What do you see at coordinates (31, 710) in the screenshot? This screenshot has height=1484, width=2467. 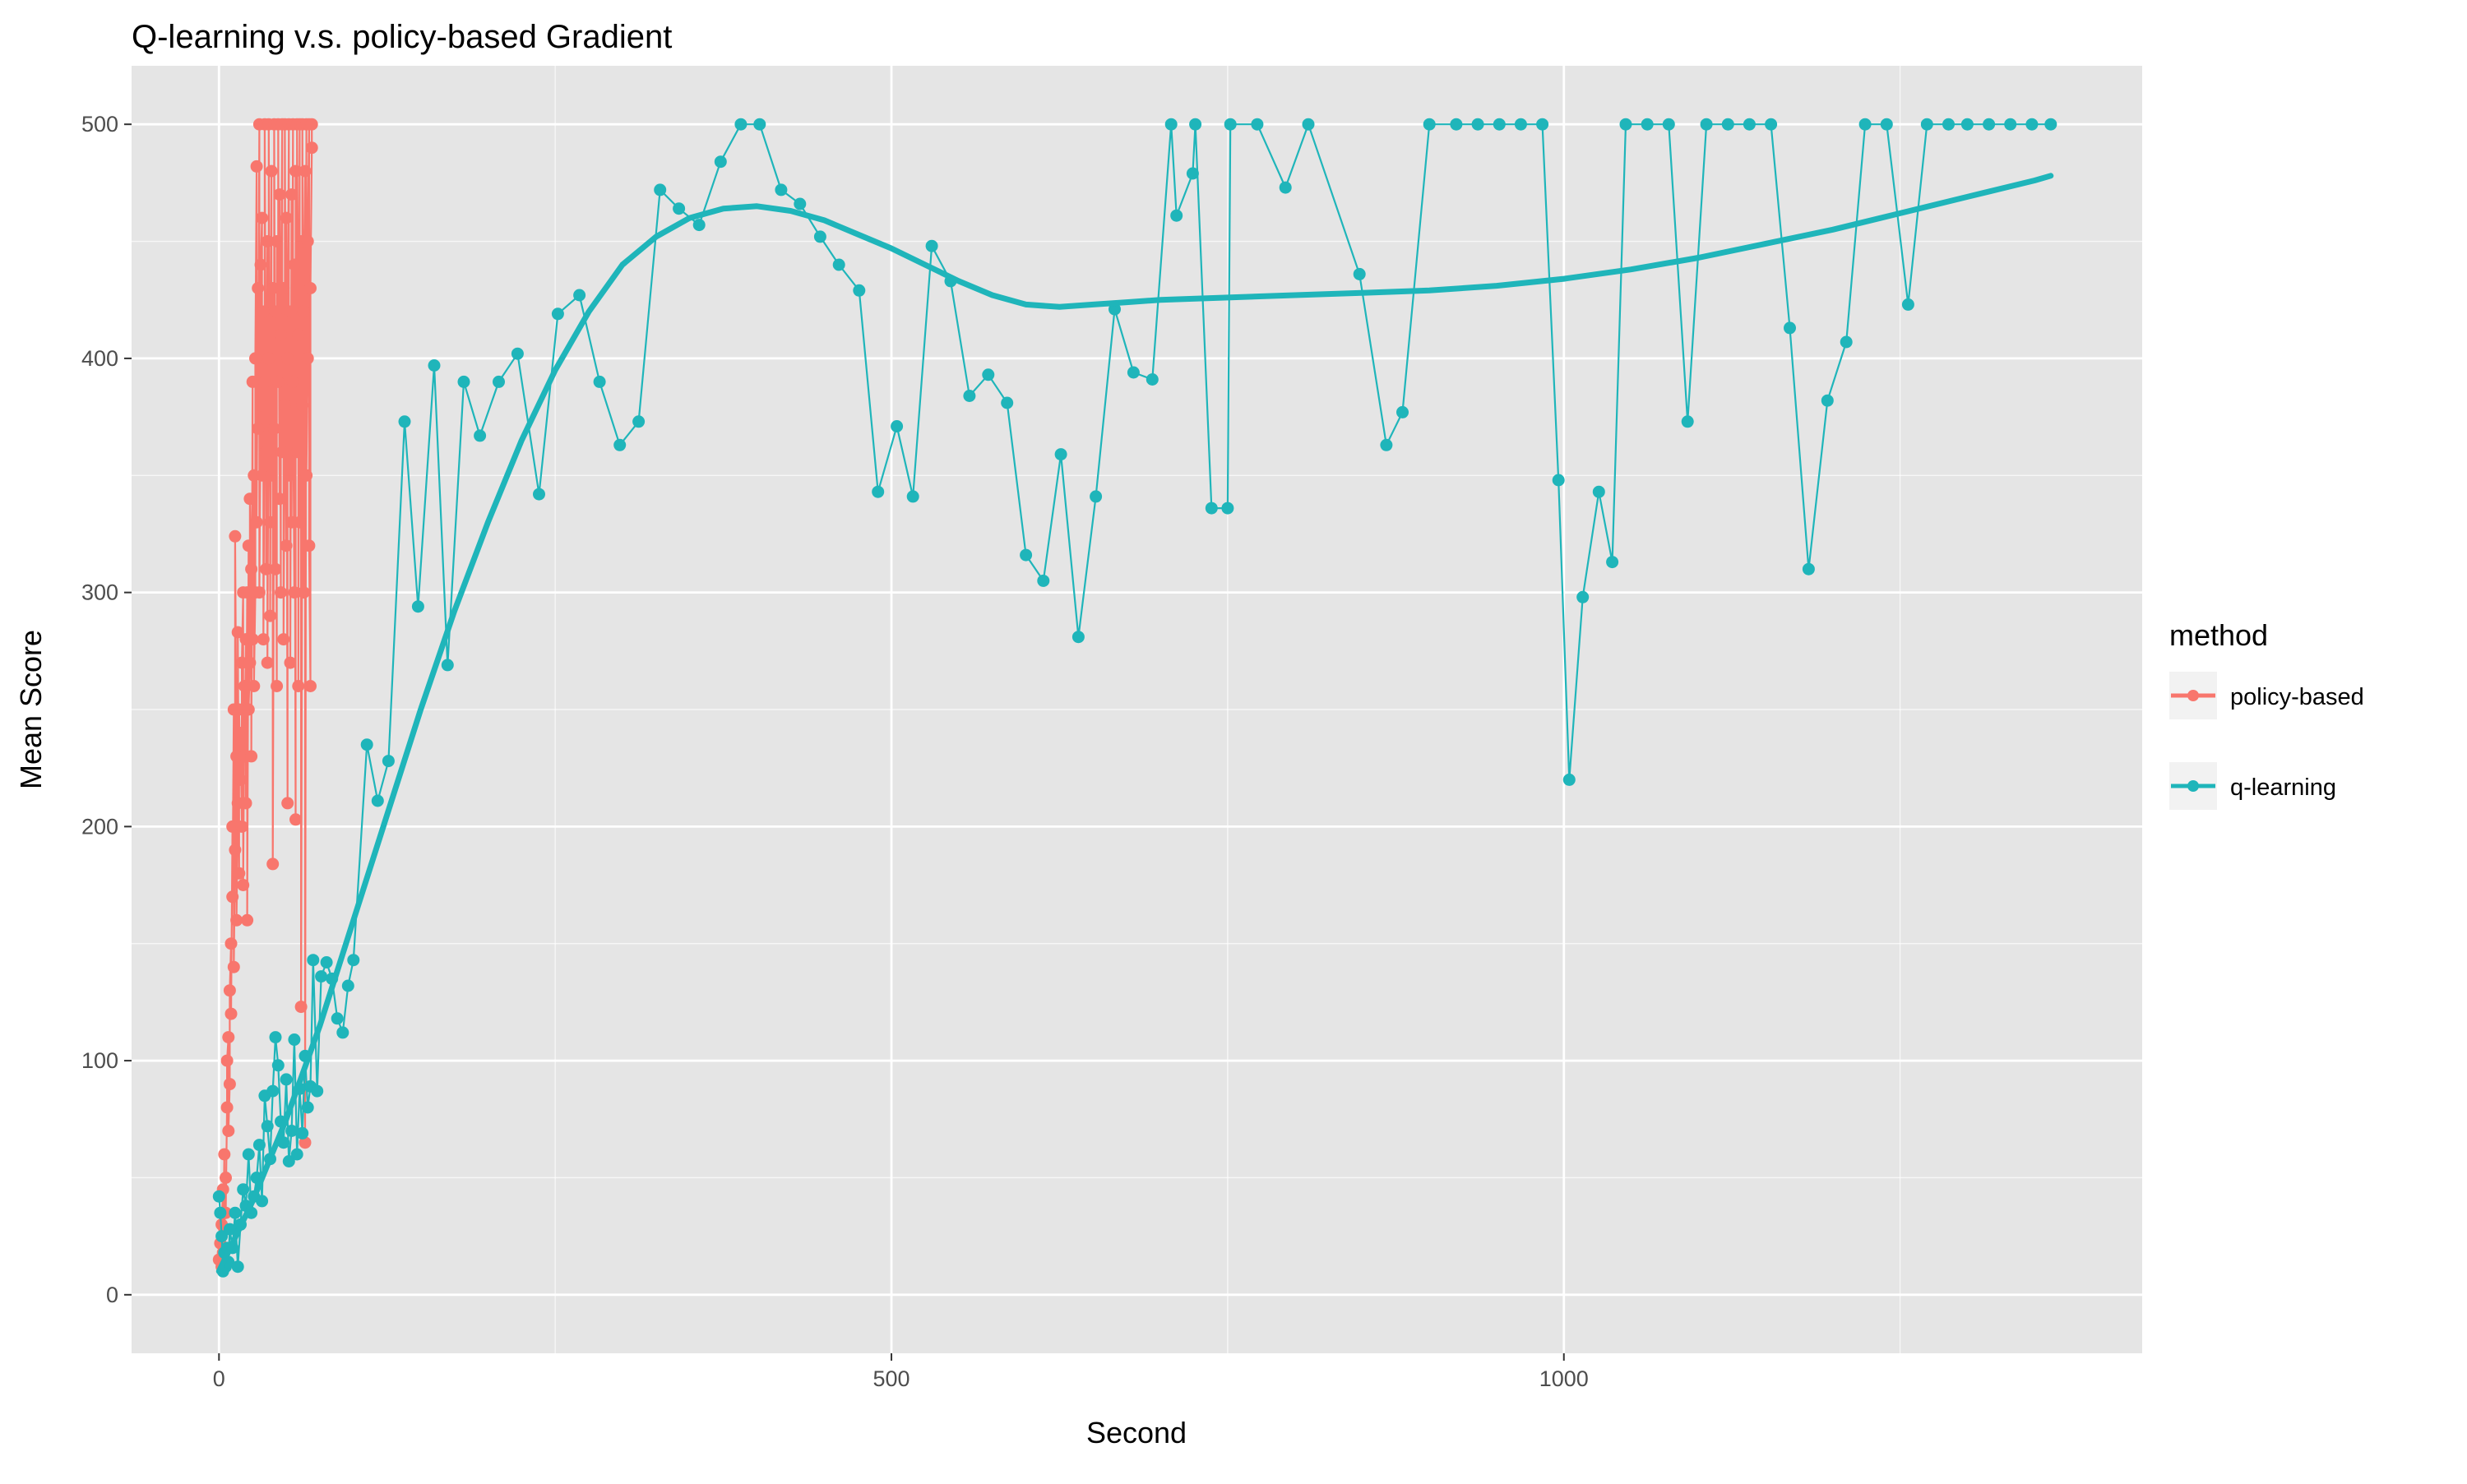 I see `y-axis-title: Mean Score` at bounding box center [31, 710].